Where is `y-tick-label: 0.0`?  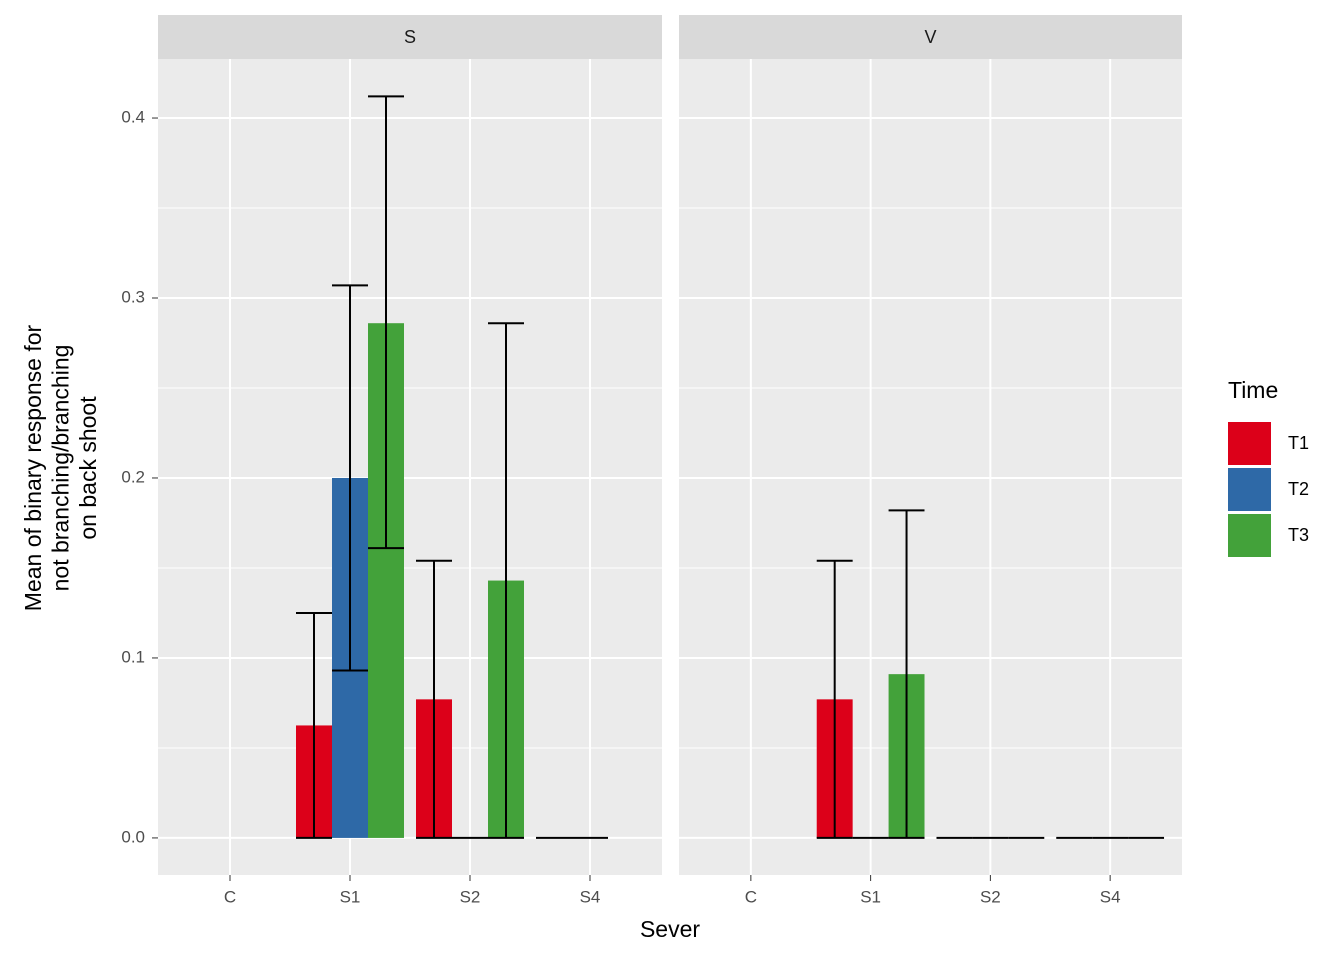 y-tick-label: 0.0 is located at coordinates (133, 836).